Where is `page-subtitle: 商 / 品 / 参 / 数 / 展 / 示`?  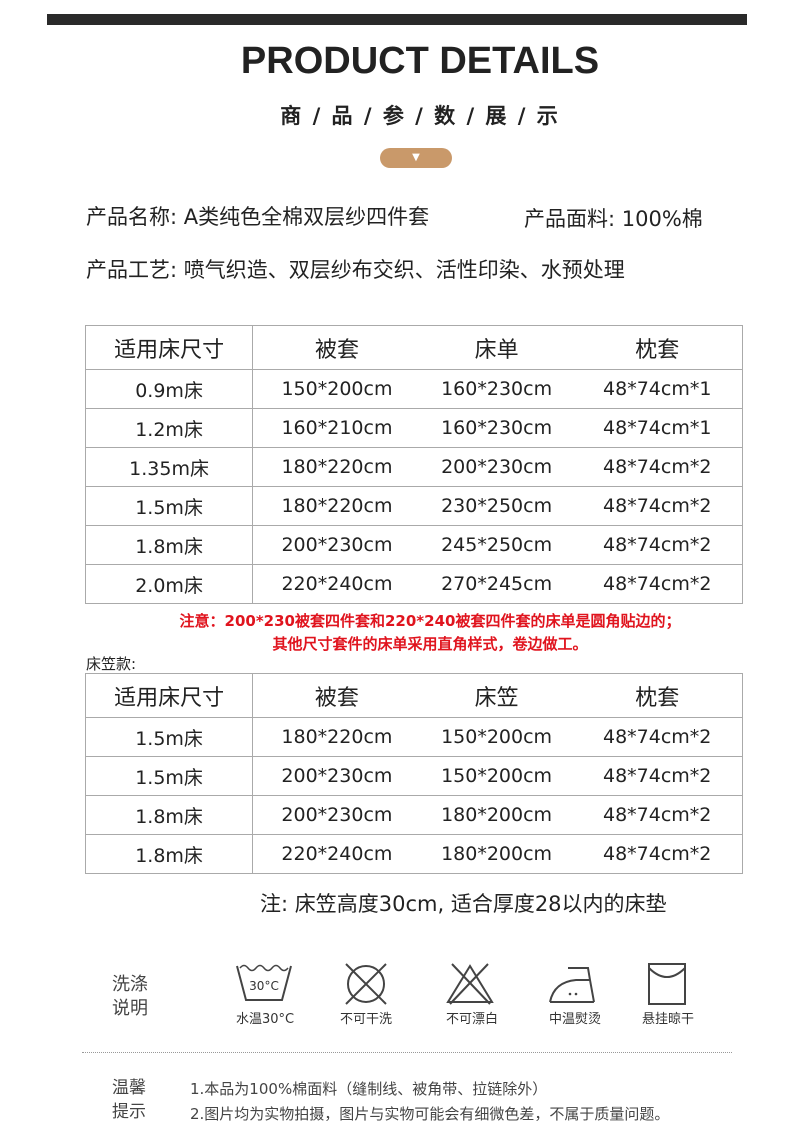 page-subtitle: 商 / 品 / 参 / 数 / 展 / 示 is located at coordinates (420, 116).